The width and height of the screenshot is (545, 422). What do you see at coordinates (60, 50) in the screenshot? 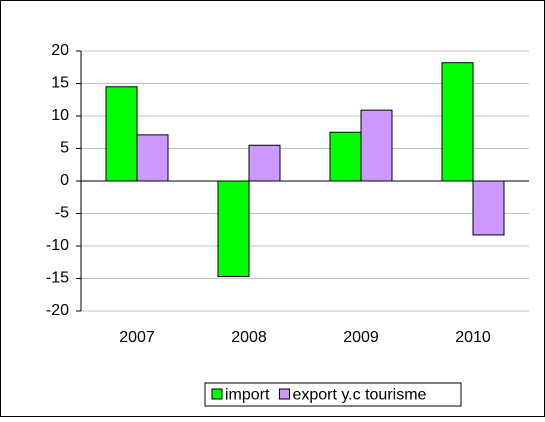
I see `y-tick-label: 20` at bounding box center [60, 50].